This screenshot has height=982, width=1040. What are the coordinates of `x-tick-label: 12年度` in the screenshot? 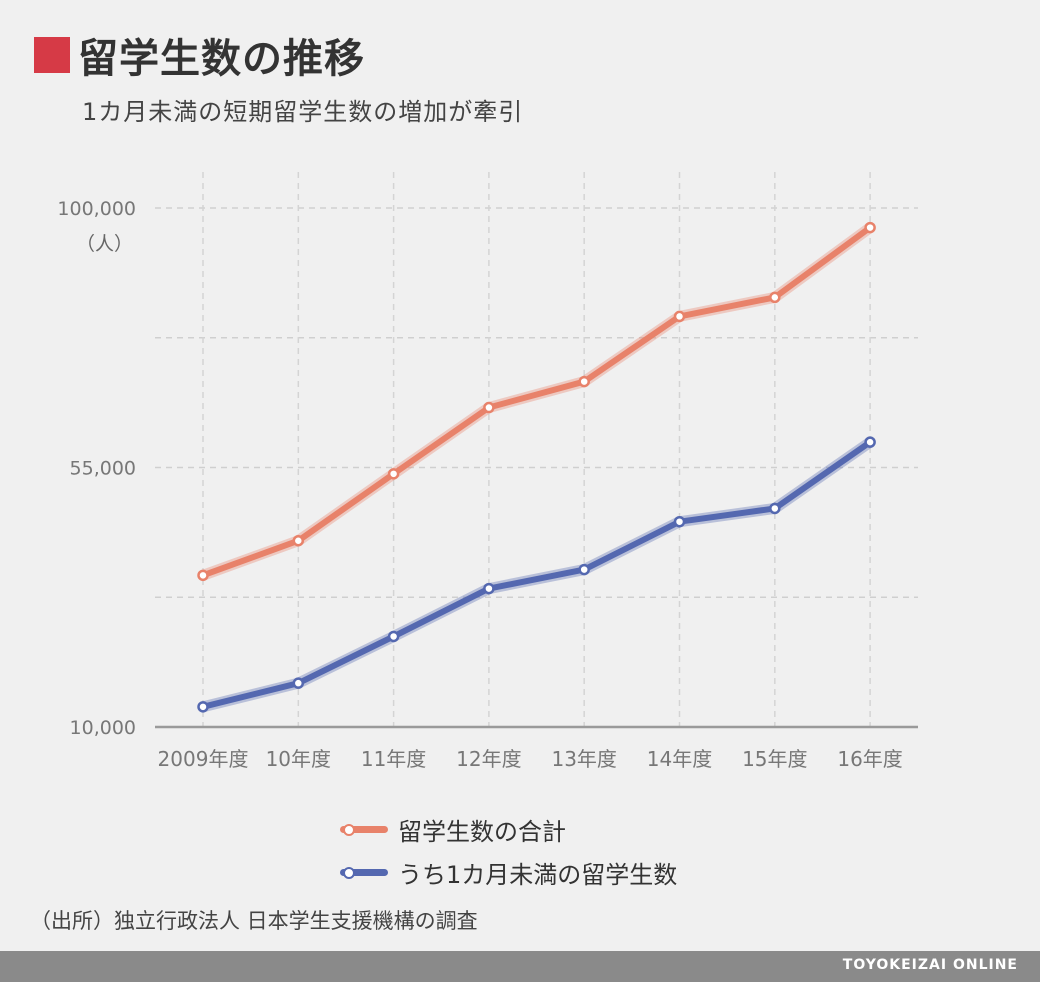 It's located at (488, 759).